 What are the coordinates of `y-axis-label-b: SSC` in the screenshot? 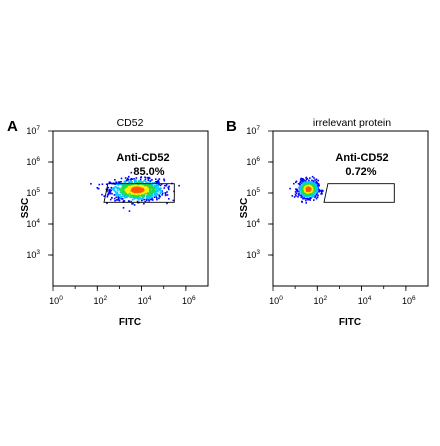 It's located at (244, 208).